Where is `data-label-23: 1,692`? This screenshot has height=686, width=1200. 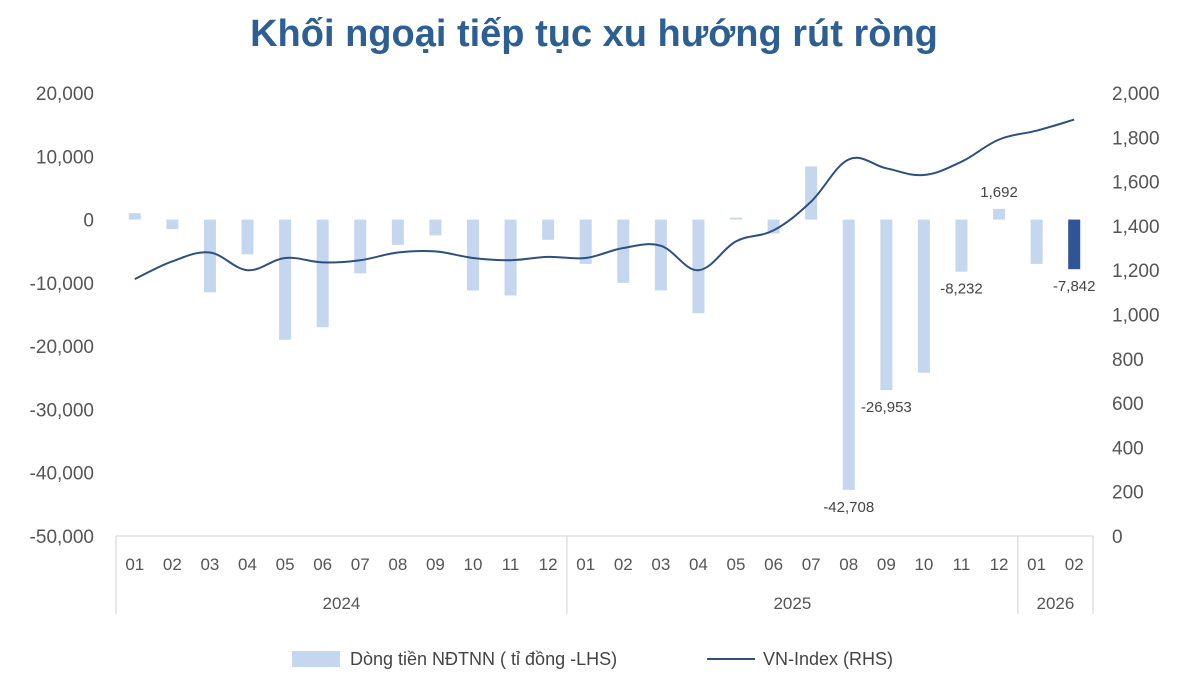 data-label-23: 1,692 is located at coordinates (999, 192).